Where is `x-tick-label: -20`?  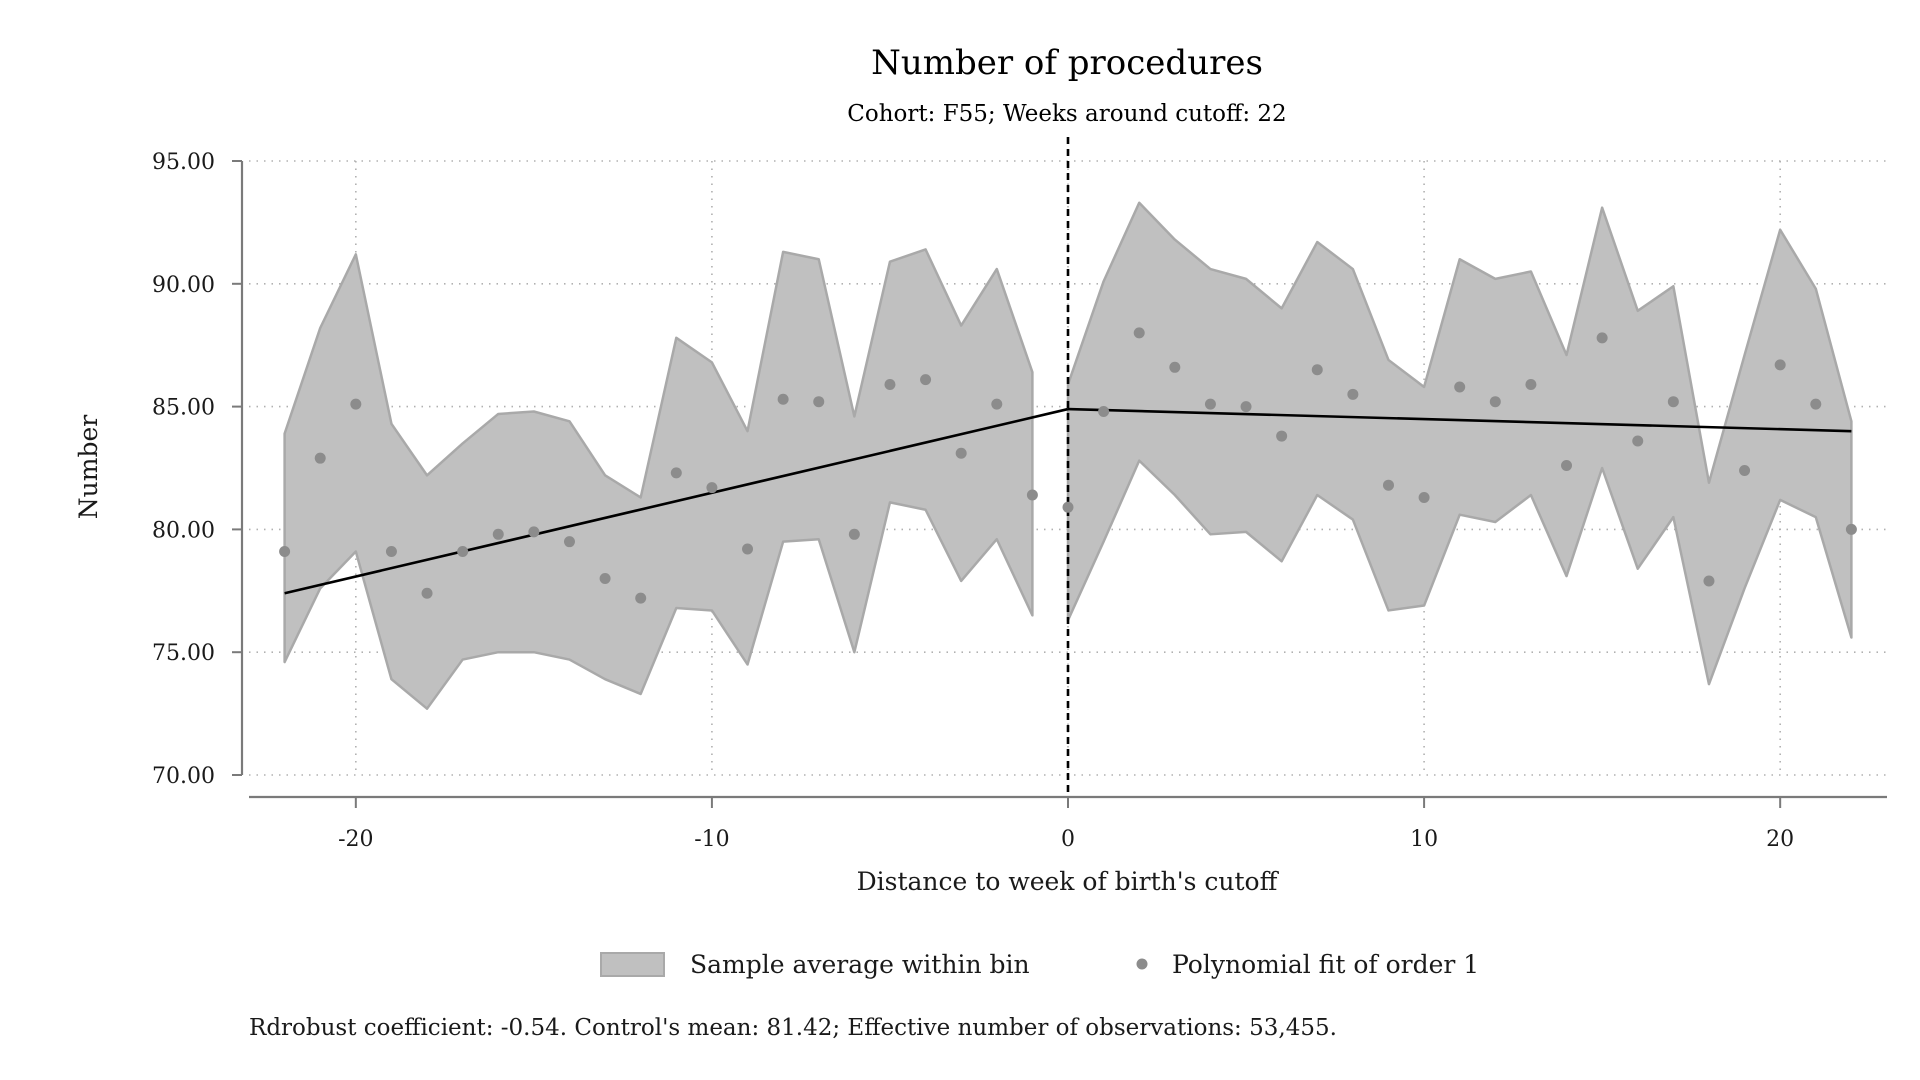 x-tick-label: -20 is located at coordinates (355, 839).